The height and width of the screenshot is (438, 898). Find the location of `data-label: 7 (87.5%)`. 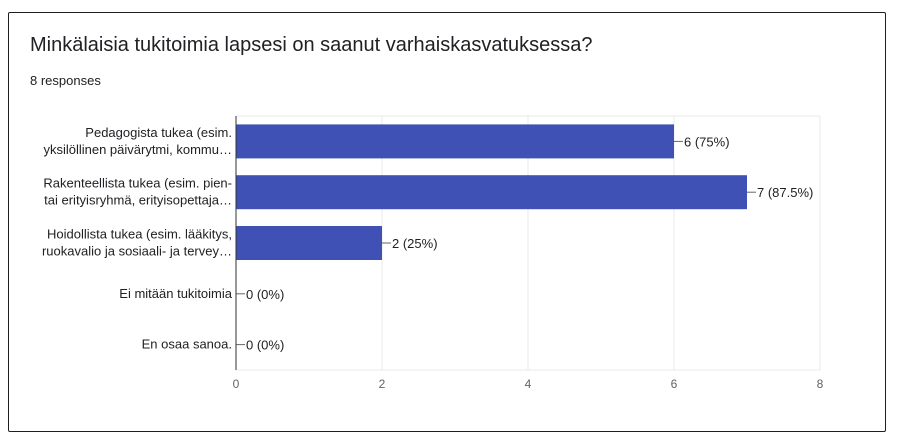

data-label: 7 (87.5%) is located at coordinates (785, 192).